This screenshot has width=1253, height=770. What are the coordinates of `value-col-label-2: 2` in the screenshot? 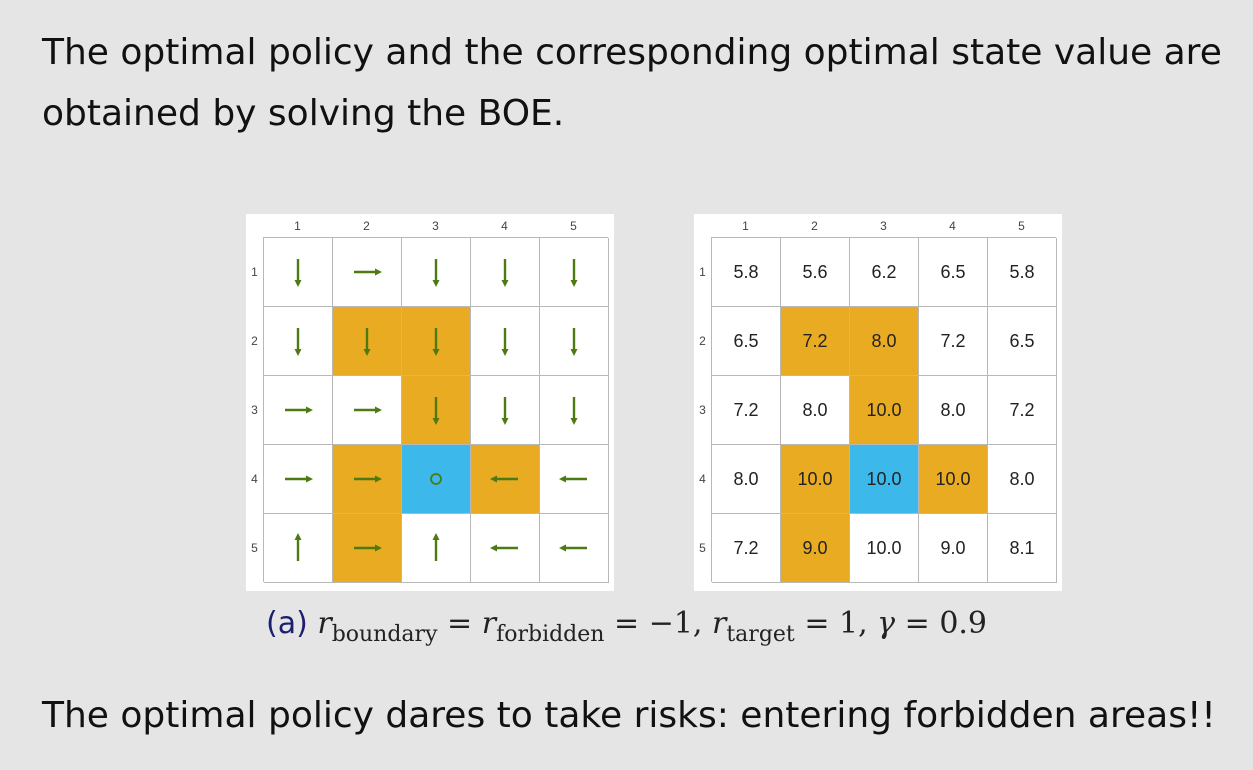 It's located at (814, 226).